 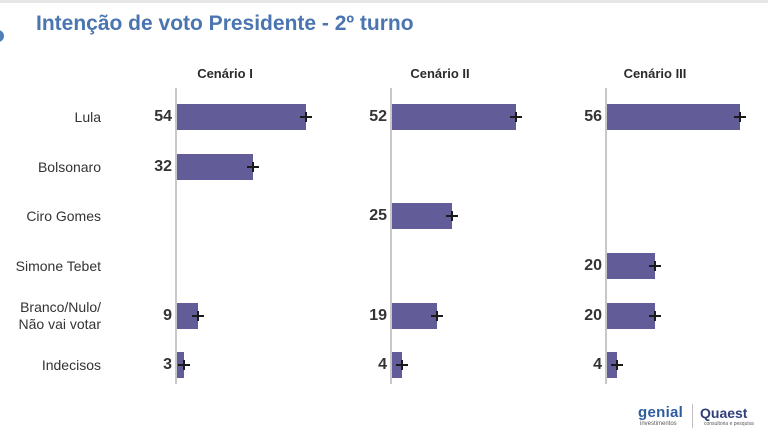 I want to click on quaest-logo: Quaest, so click(x=724, y=413).